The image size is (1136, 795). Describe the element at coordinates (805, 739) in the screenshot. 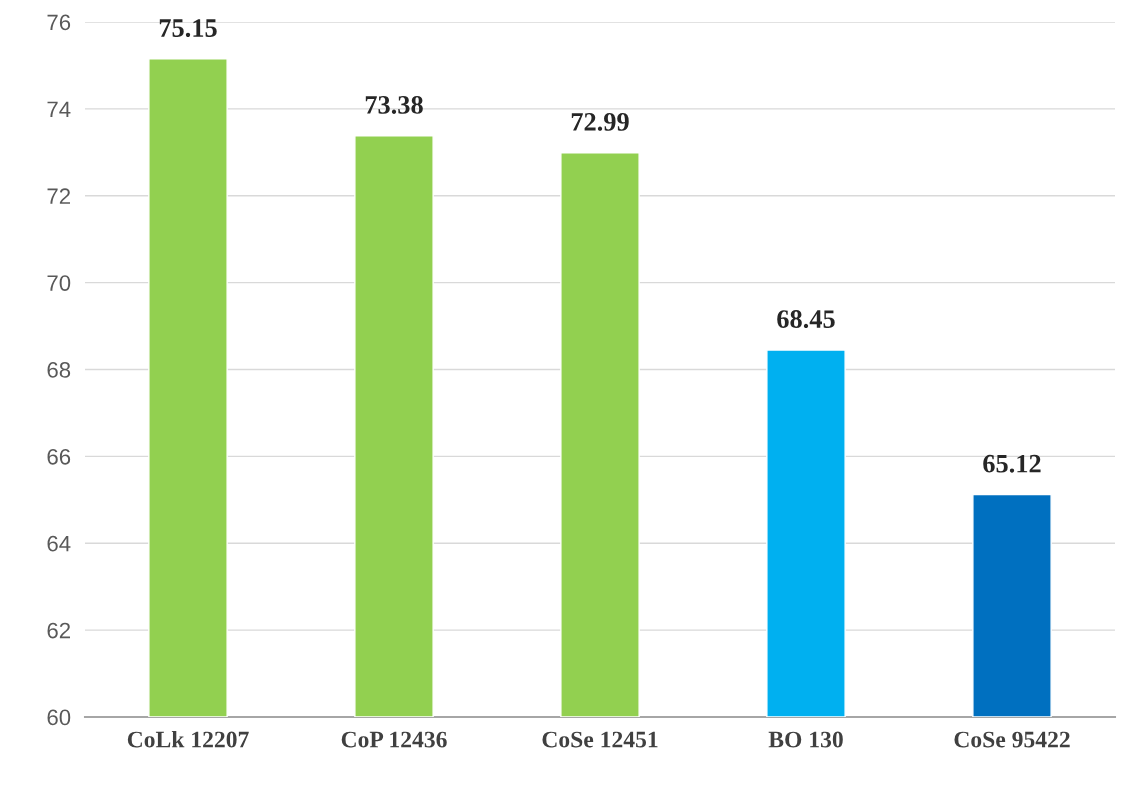

I see `x-tick-label: BO 130` at that location.